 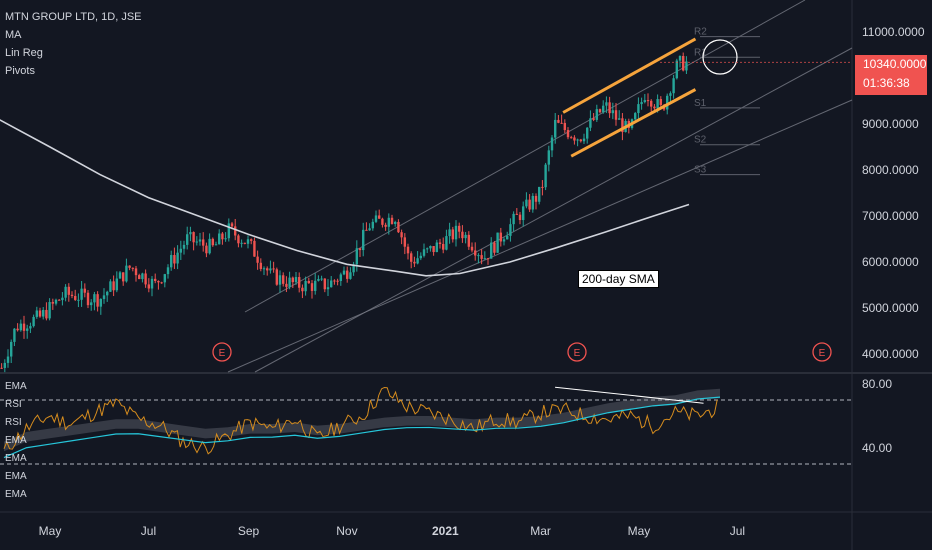 What do you see at coordinates (890, 262) in the screenshot?
I see `price-axis-tick: 6000.0000` at bounding box center [890, 262].